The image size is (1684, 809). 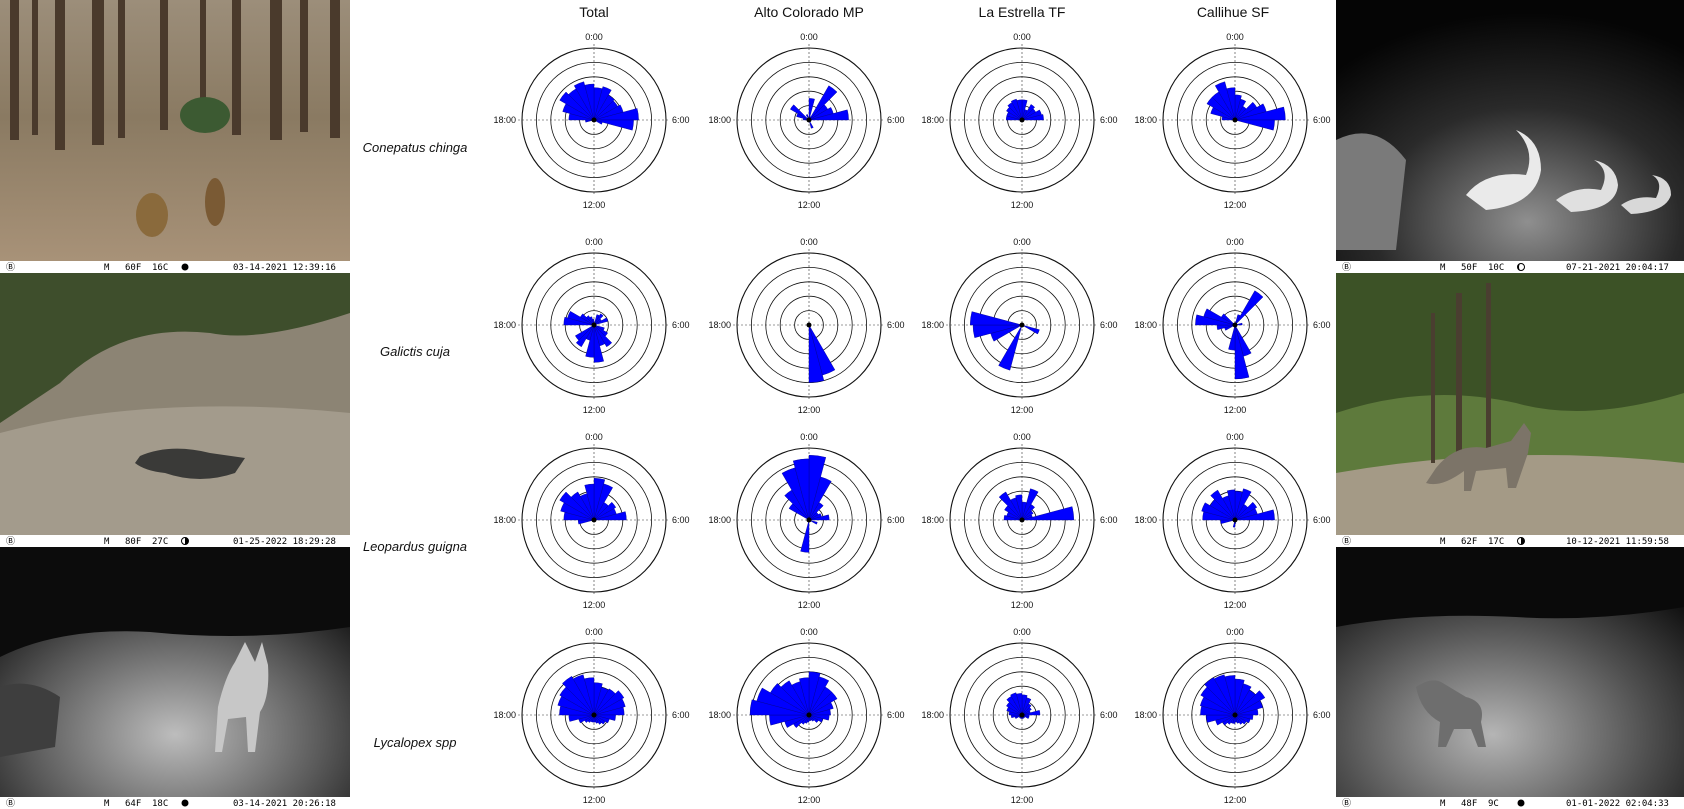 What do you see at coordinates (1493, 804) in the screenshot?
I see `temp-c: 9C` at bounding box center [1493, 804].